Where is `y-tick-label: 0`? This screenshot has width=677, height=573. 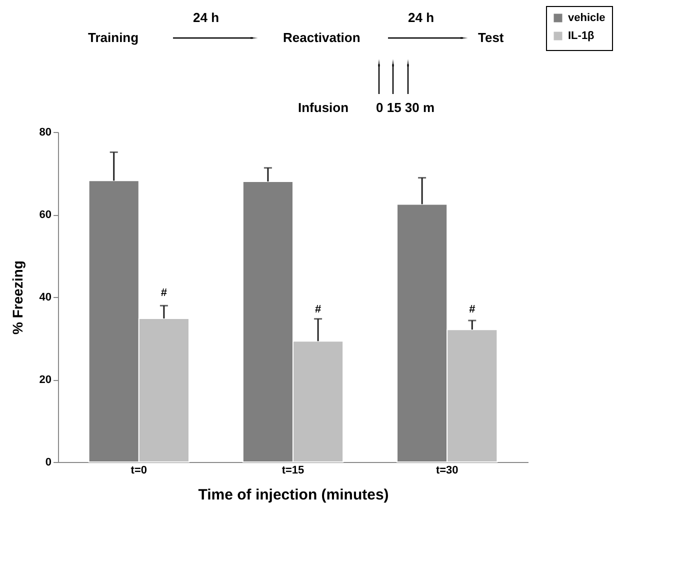
y-tick-label: 0 is located at coordinates (48, 462).